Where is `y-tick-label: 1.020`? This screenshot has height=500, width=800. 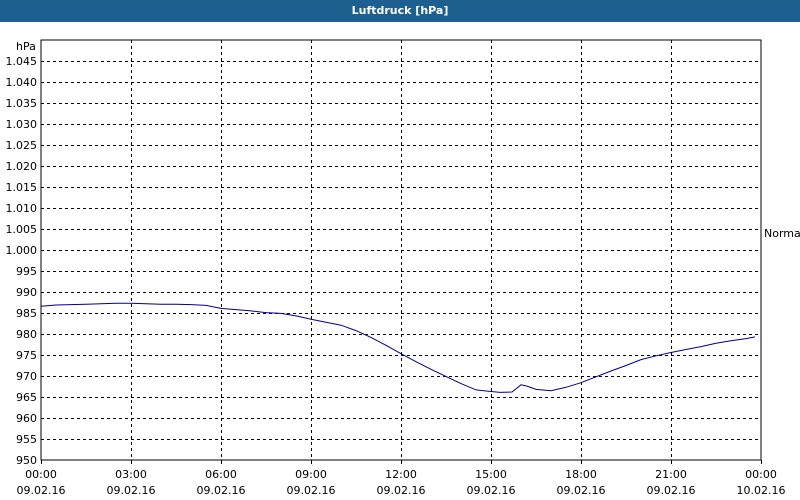
y-tick-label: 1.020 is located at coordinates (22, 166).